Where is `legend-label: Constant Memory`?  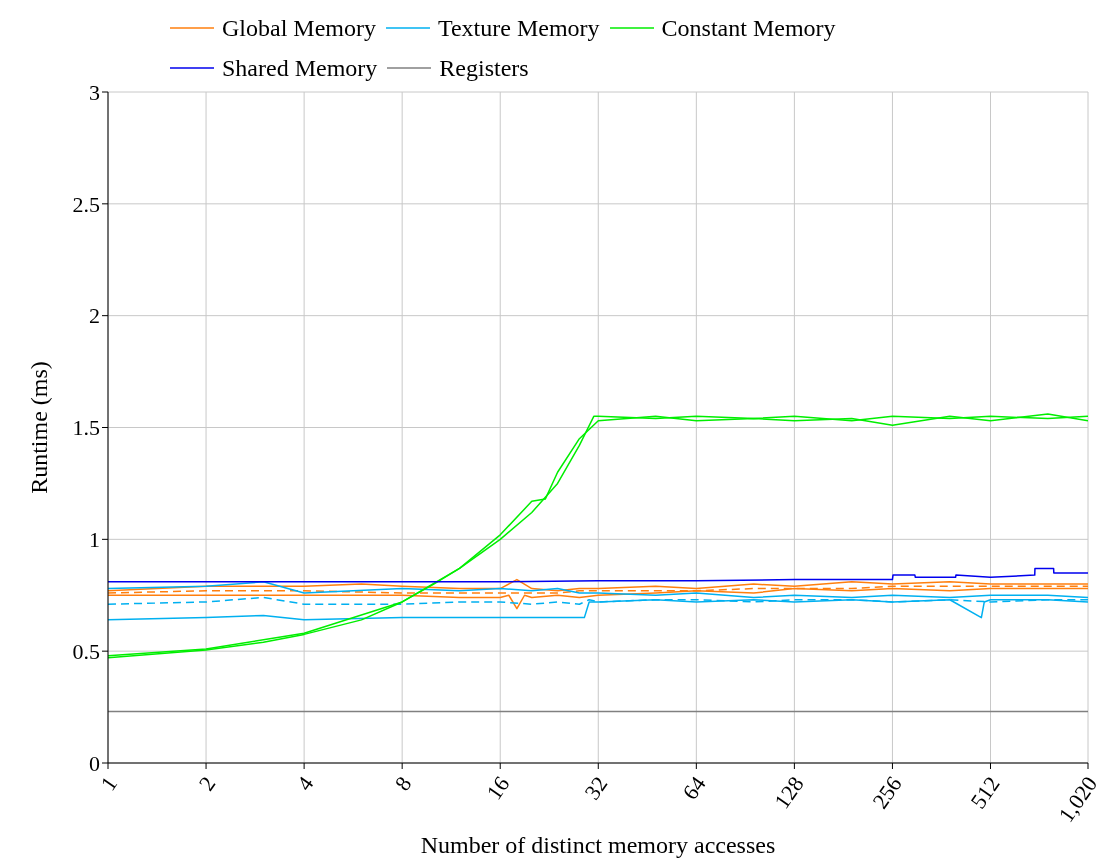
legend-label: Constant Memory is located at coordinates (748, 28).